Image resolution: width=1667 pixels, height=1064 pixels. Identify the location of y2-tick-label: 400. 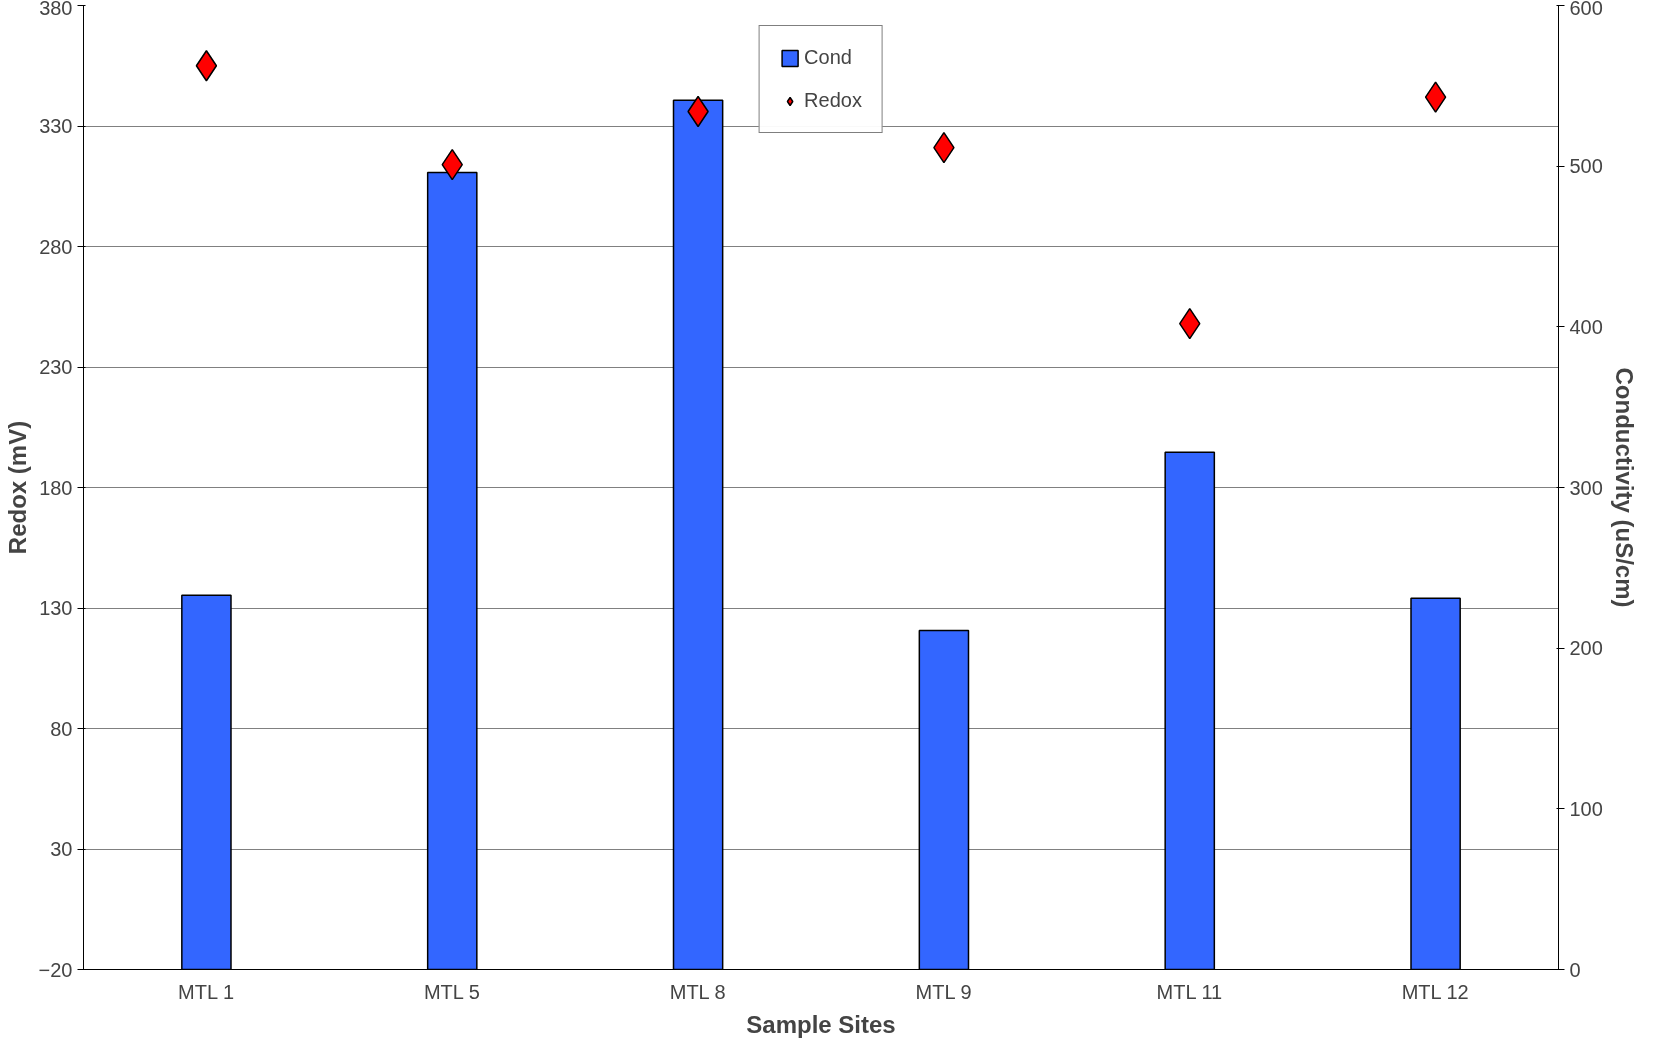
(1586, 326).